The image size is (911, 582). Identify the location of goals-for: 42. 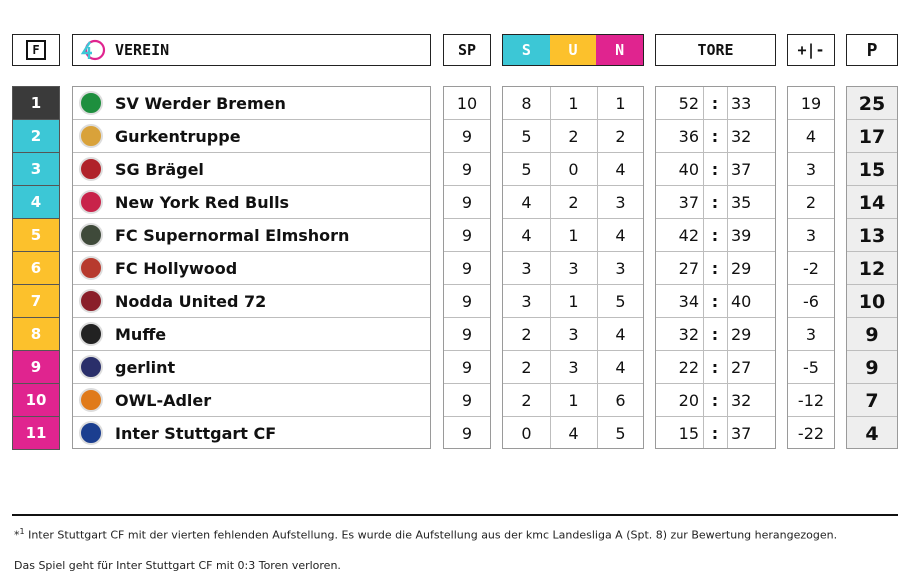
(688, 235).